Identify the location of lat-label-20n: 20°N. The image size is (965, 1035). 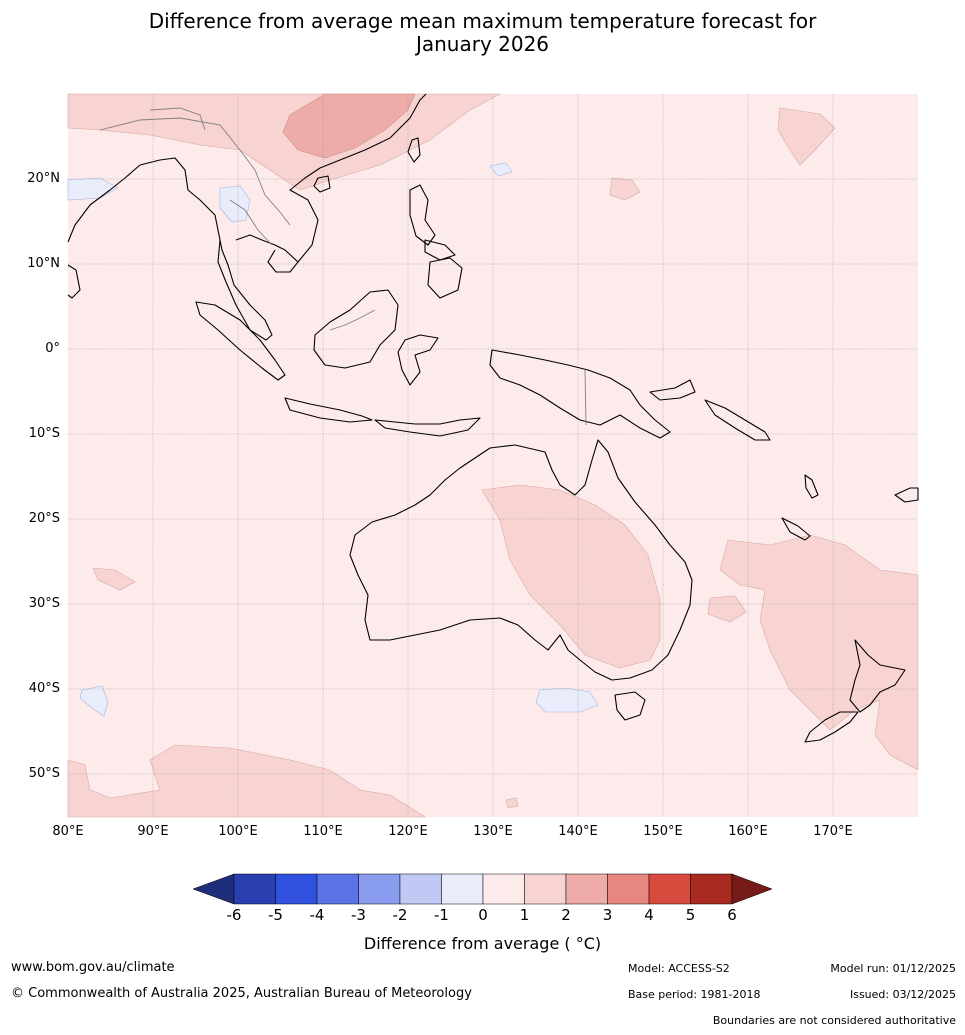
(43, 178).